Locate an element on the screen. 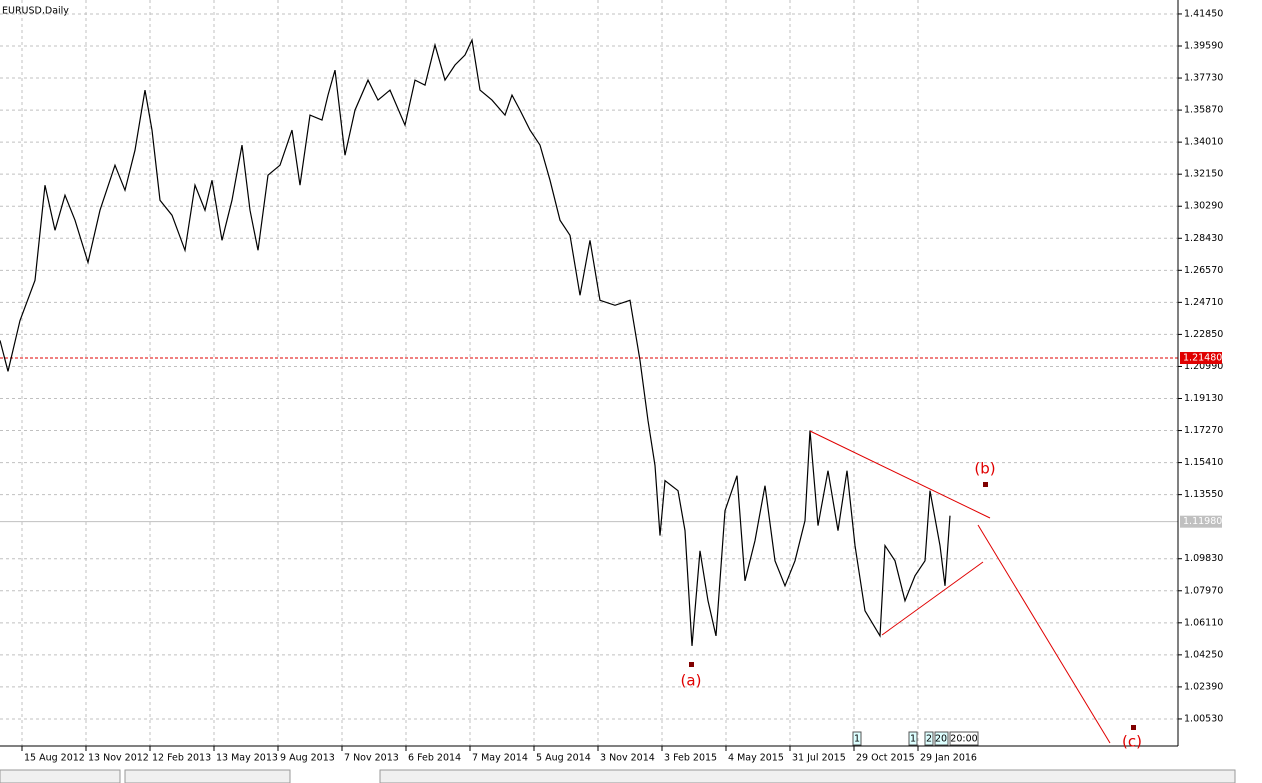  y-tick-label: 1.13550 is located at coordinates (1203, 494).